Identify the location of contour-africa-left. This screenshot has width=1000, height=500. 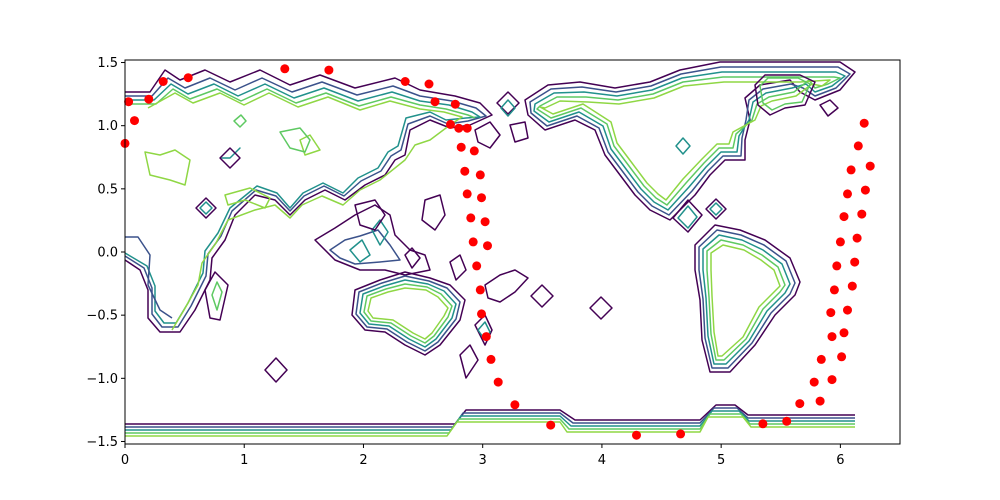
(149, 277).